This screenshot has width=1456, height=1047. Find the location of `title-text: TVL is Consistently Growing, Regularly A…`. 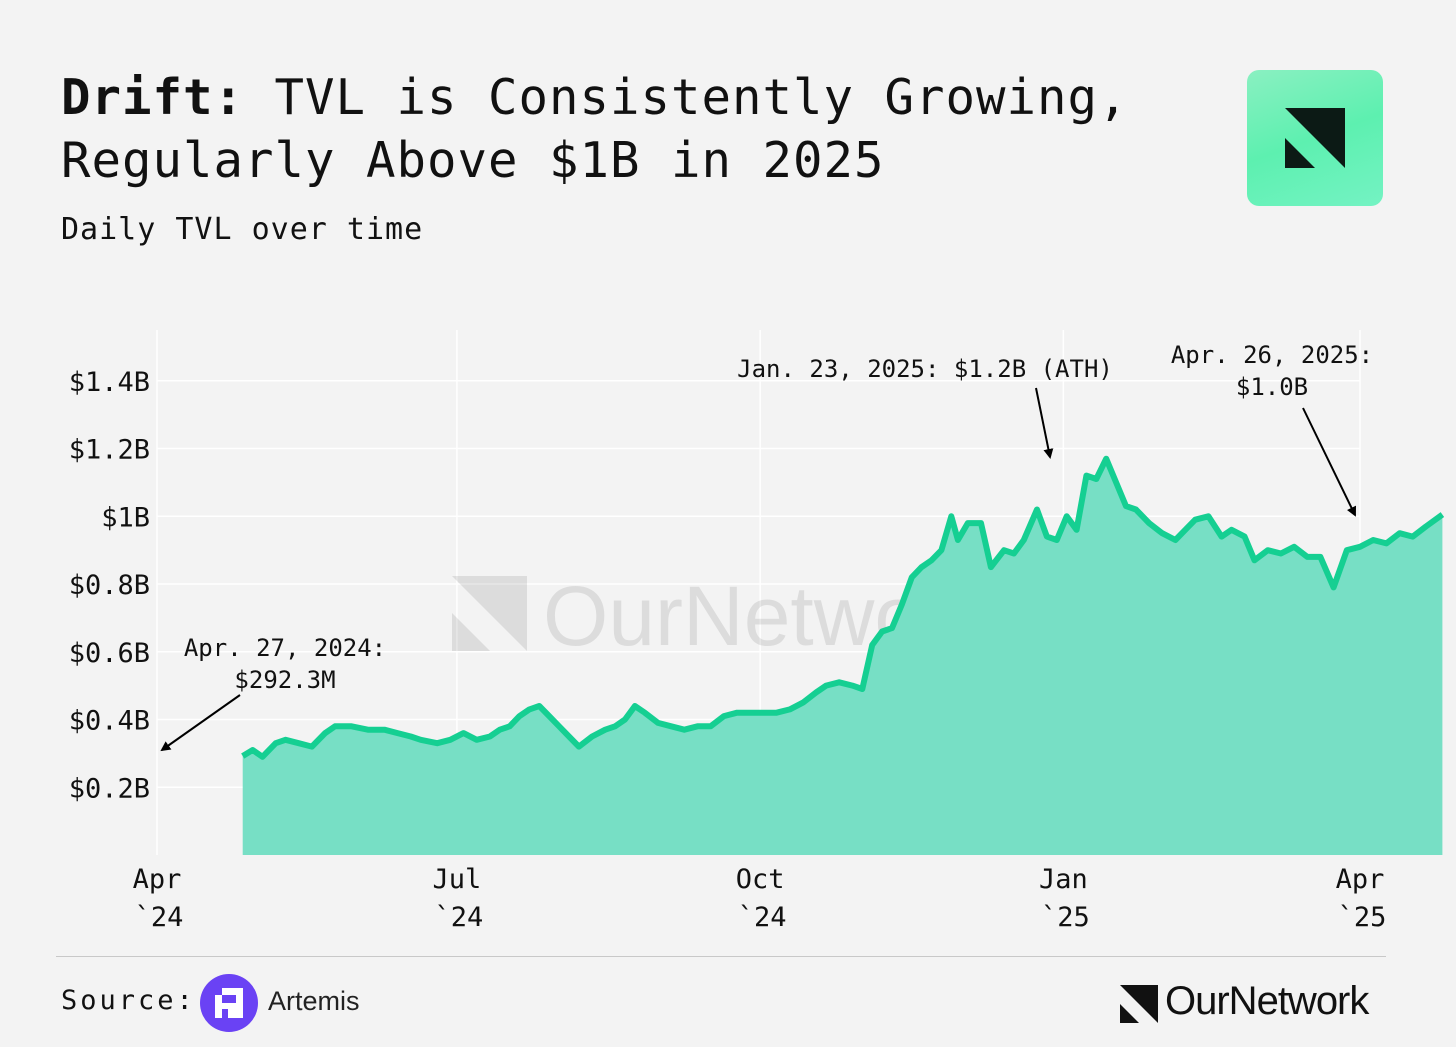

title-text: TVL is Consistently Growing, Regularly A… is located at coordinates (595, 129).